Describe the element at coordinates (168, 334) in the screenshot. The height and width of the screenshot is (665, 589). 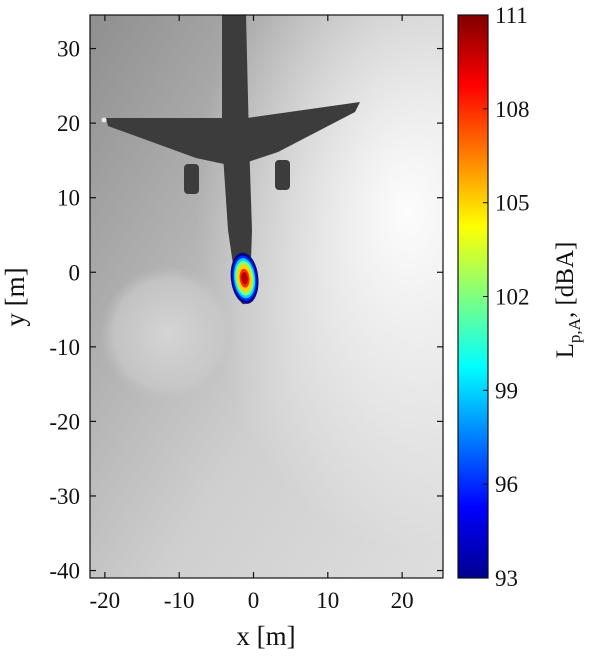
I see `lens-flare` at that location.